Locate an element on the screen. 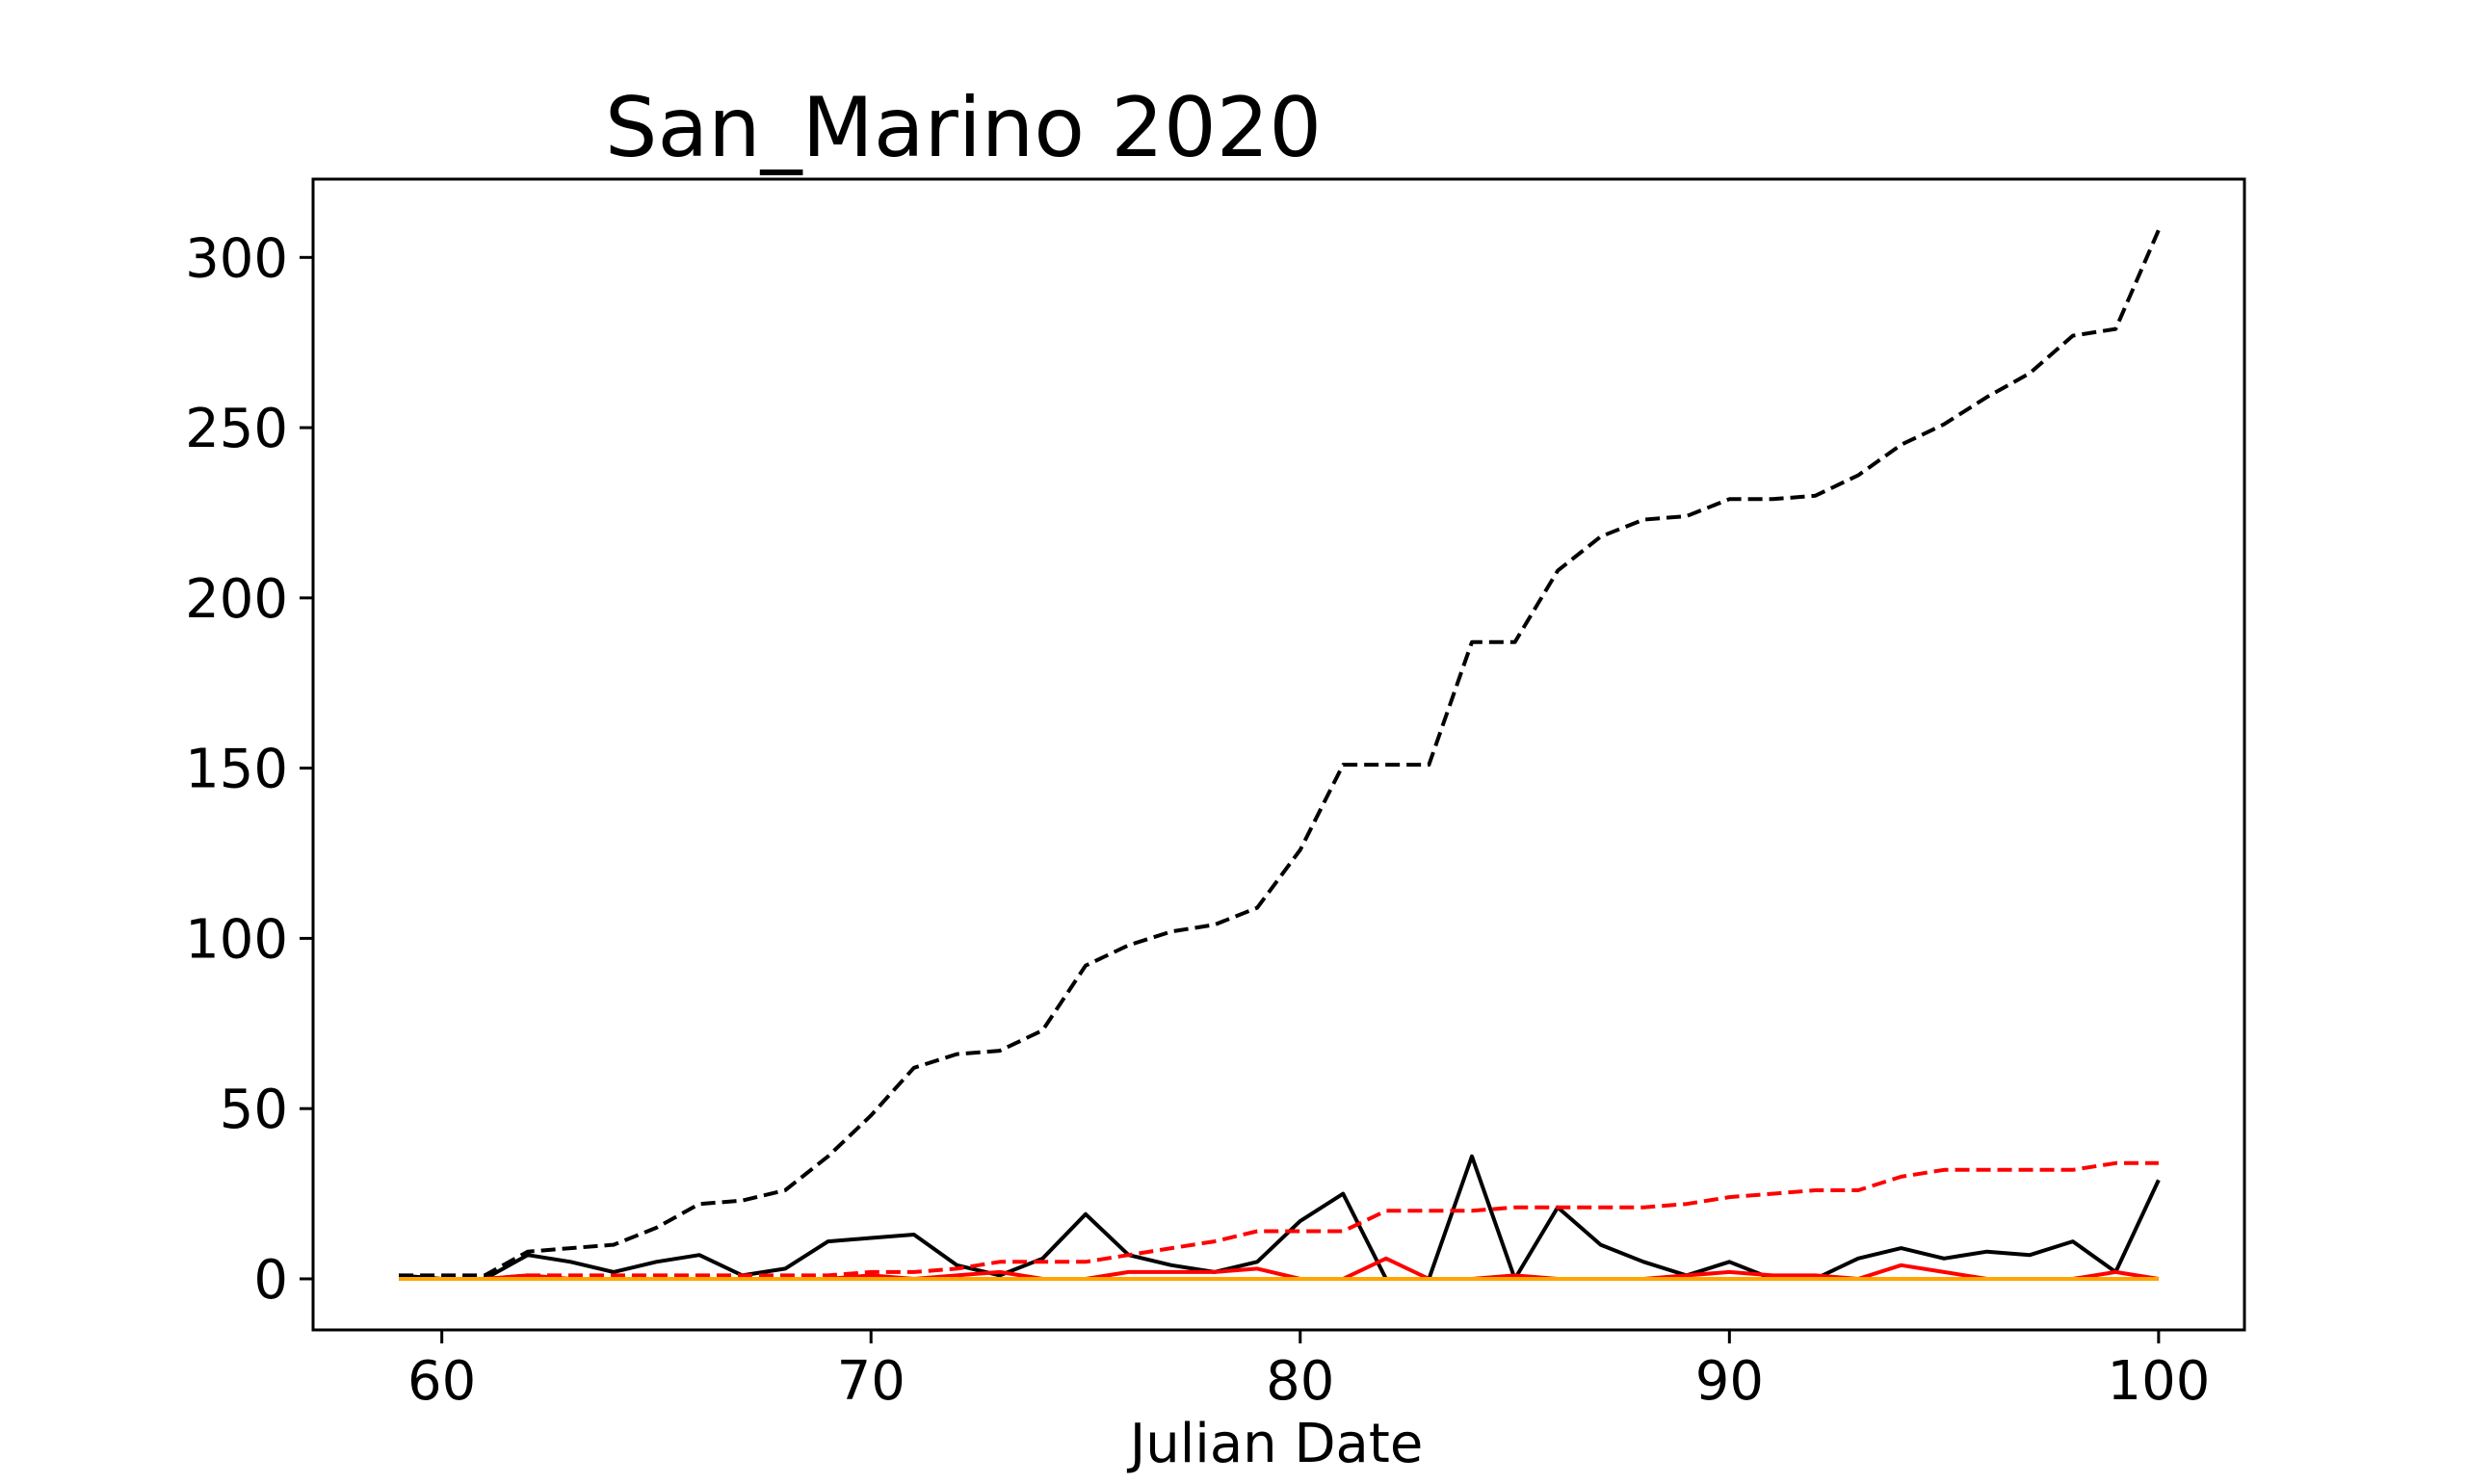  y-tick-label: 300 is located at coordinates (236, 258).